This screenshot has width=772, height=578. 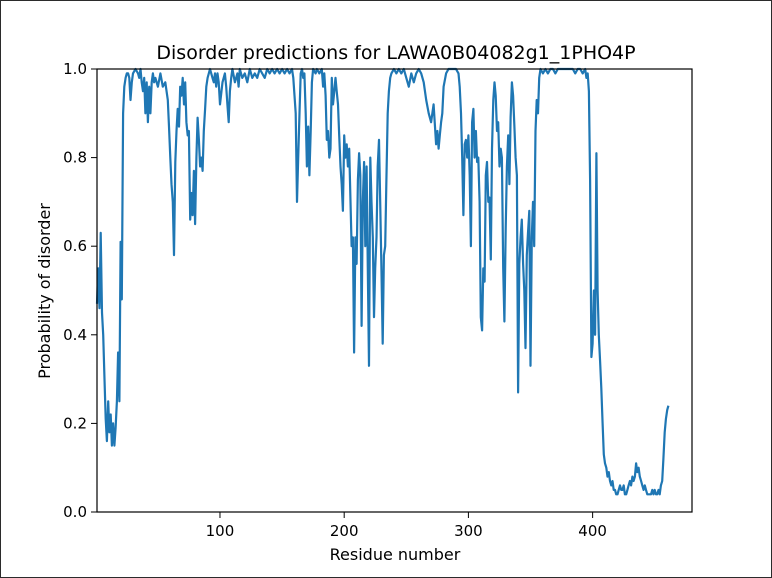 I want to click on x-tick-label: 200, so click(x=344, y=531).